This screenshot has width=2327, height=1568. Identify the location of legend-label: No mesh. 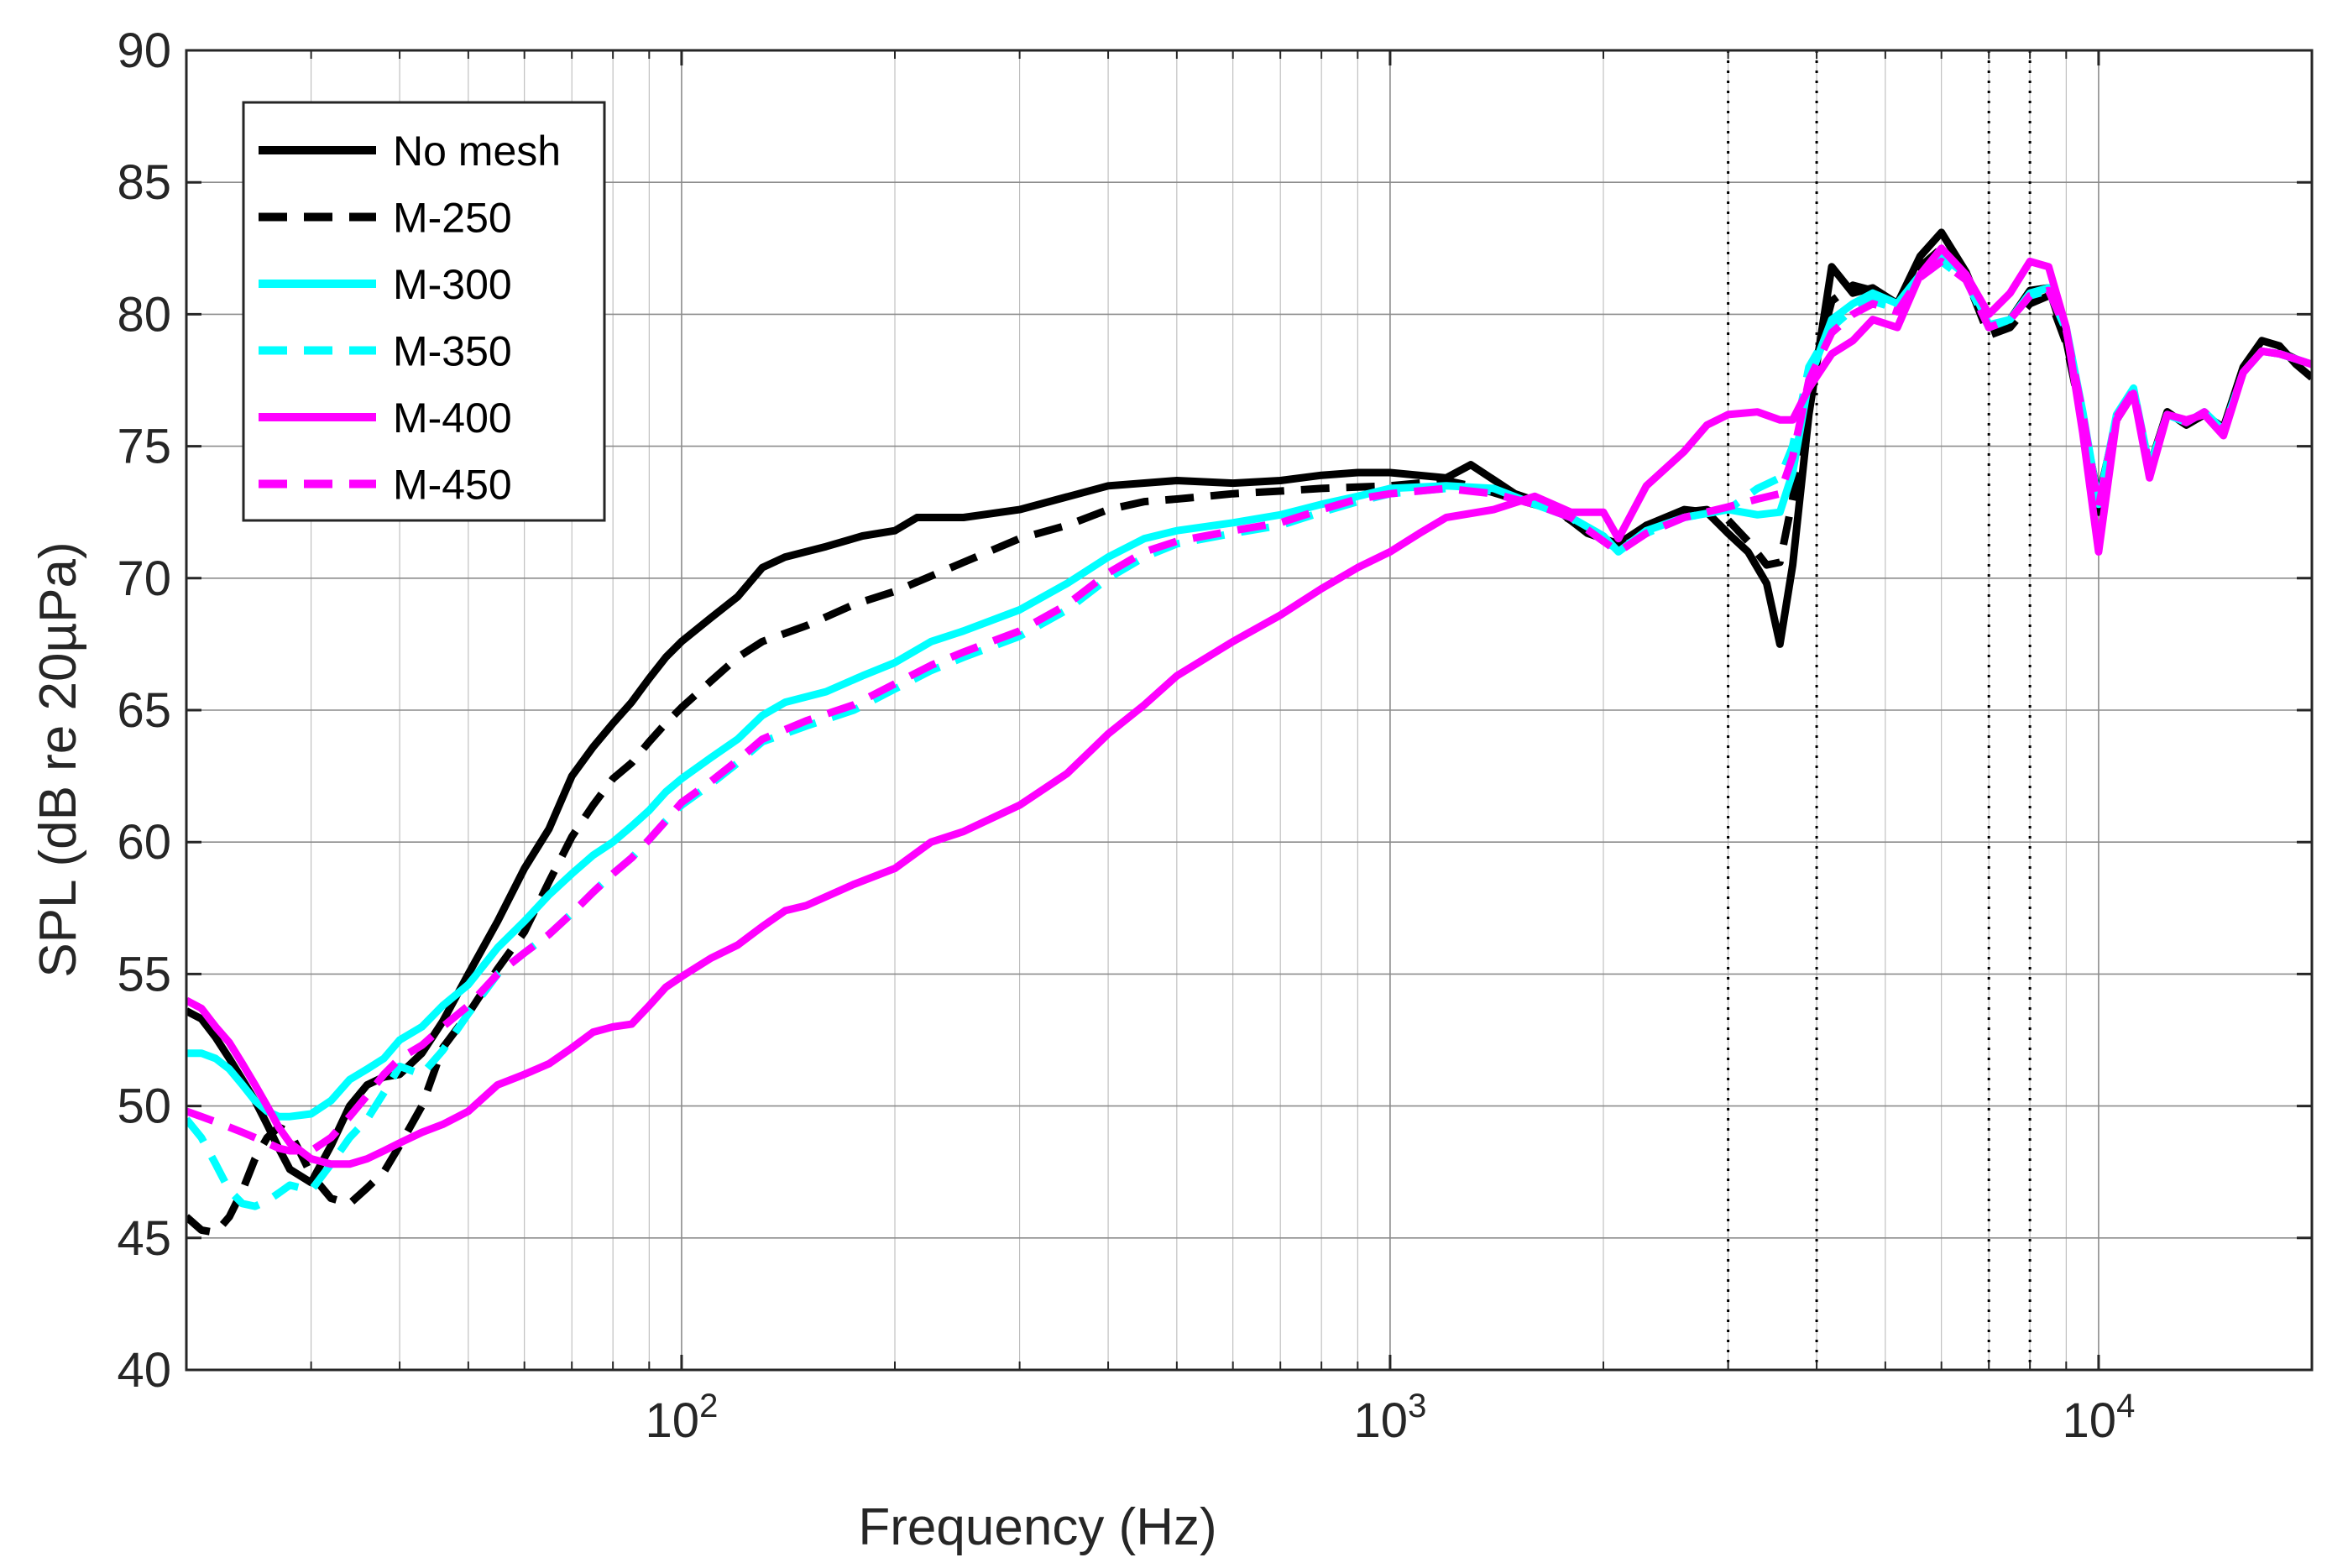
(477, 151).